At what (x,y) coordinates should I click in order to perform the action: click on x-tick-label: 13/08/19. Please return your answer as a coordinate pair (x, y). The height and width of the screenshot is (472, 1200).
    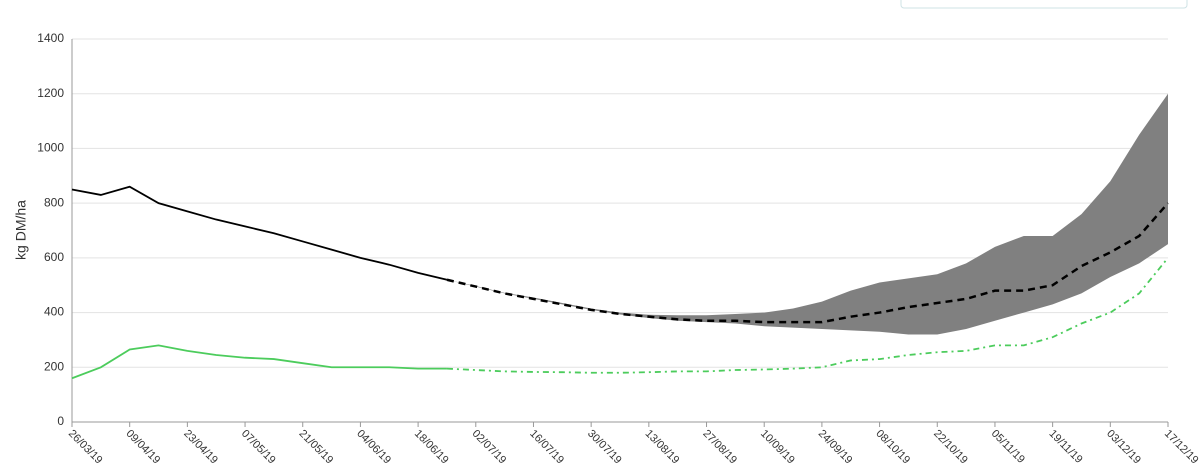
    Looking at the image, I should click on (662, 447).